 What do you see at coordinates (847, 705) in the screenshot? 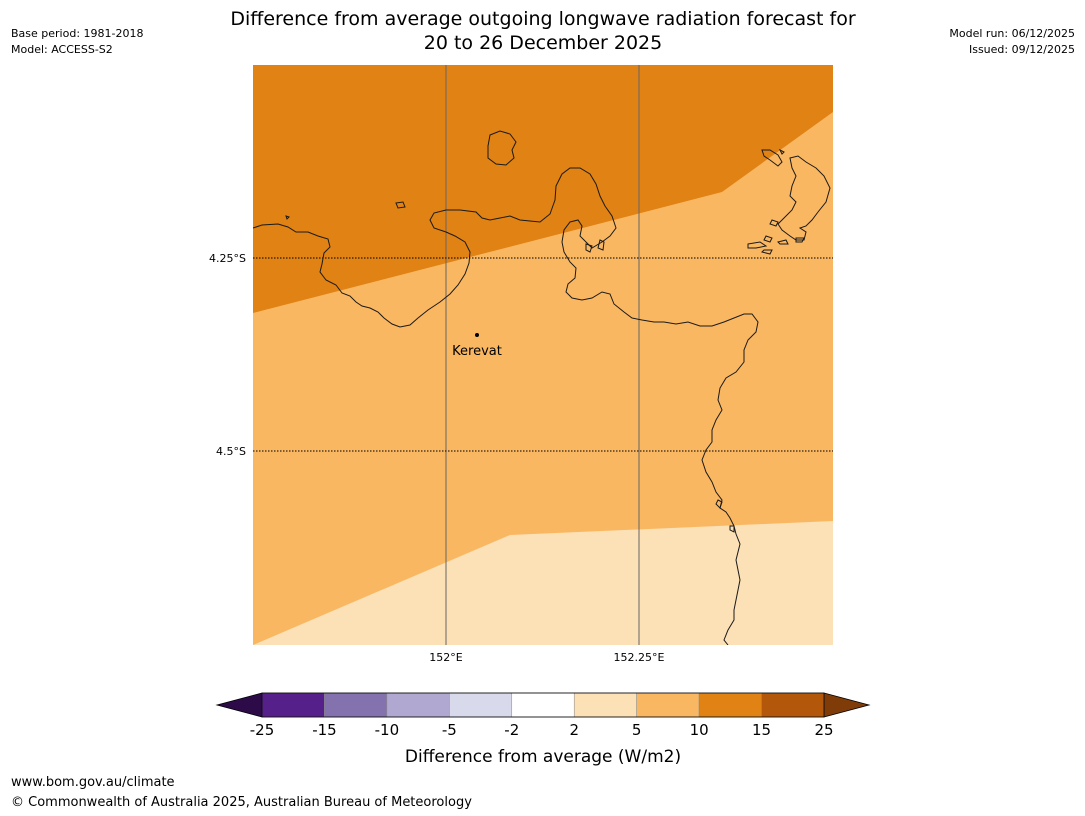
I see `colorbar-arrow-above` at bounding box center [847, 705].